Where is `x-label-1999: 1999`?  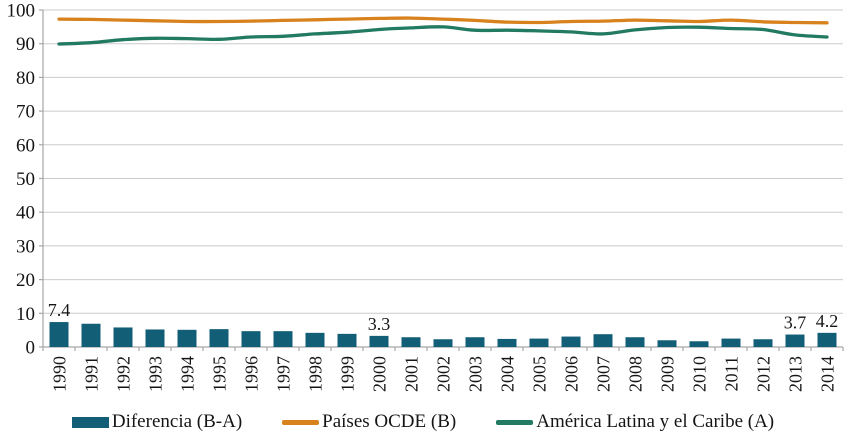 x-label-1999: 1999 is located at coordinates (348, 374).